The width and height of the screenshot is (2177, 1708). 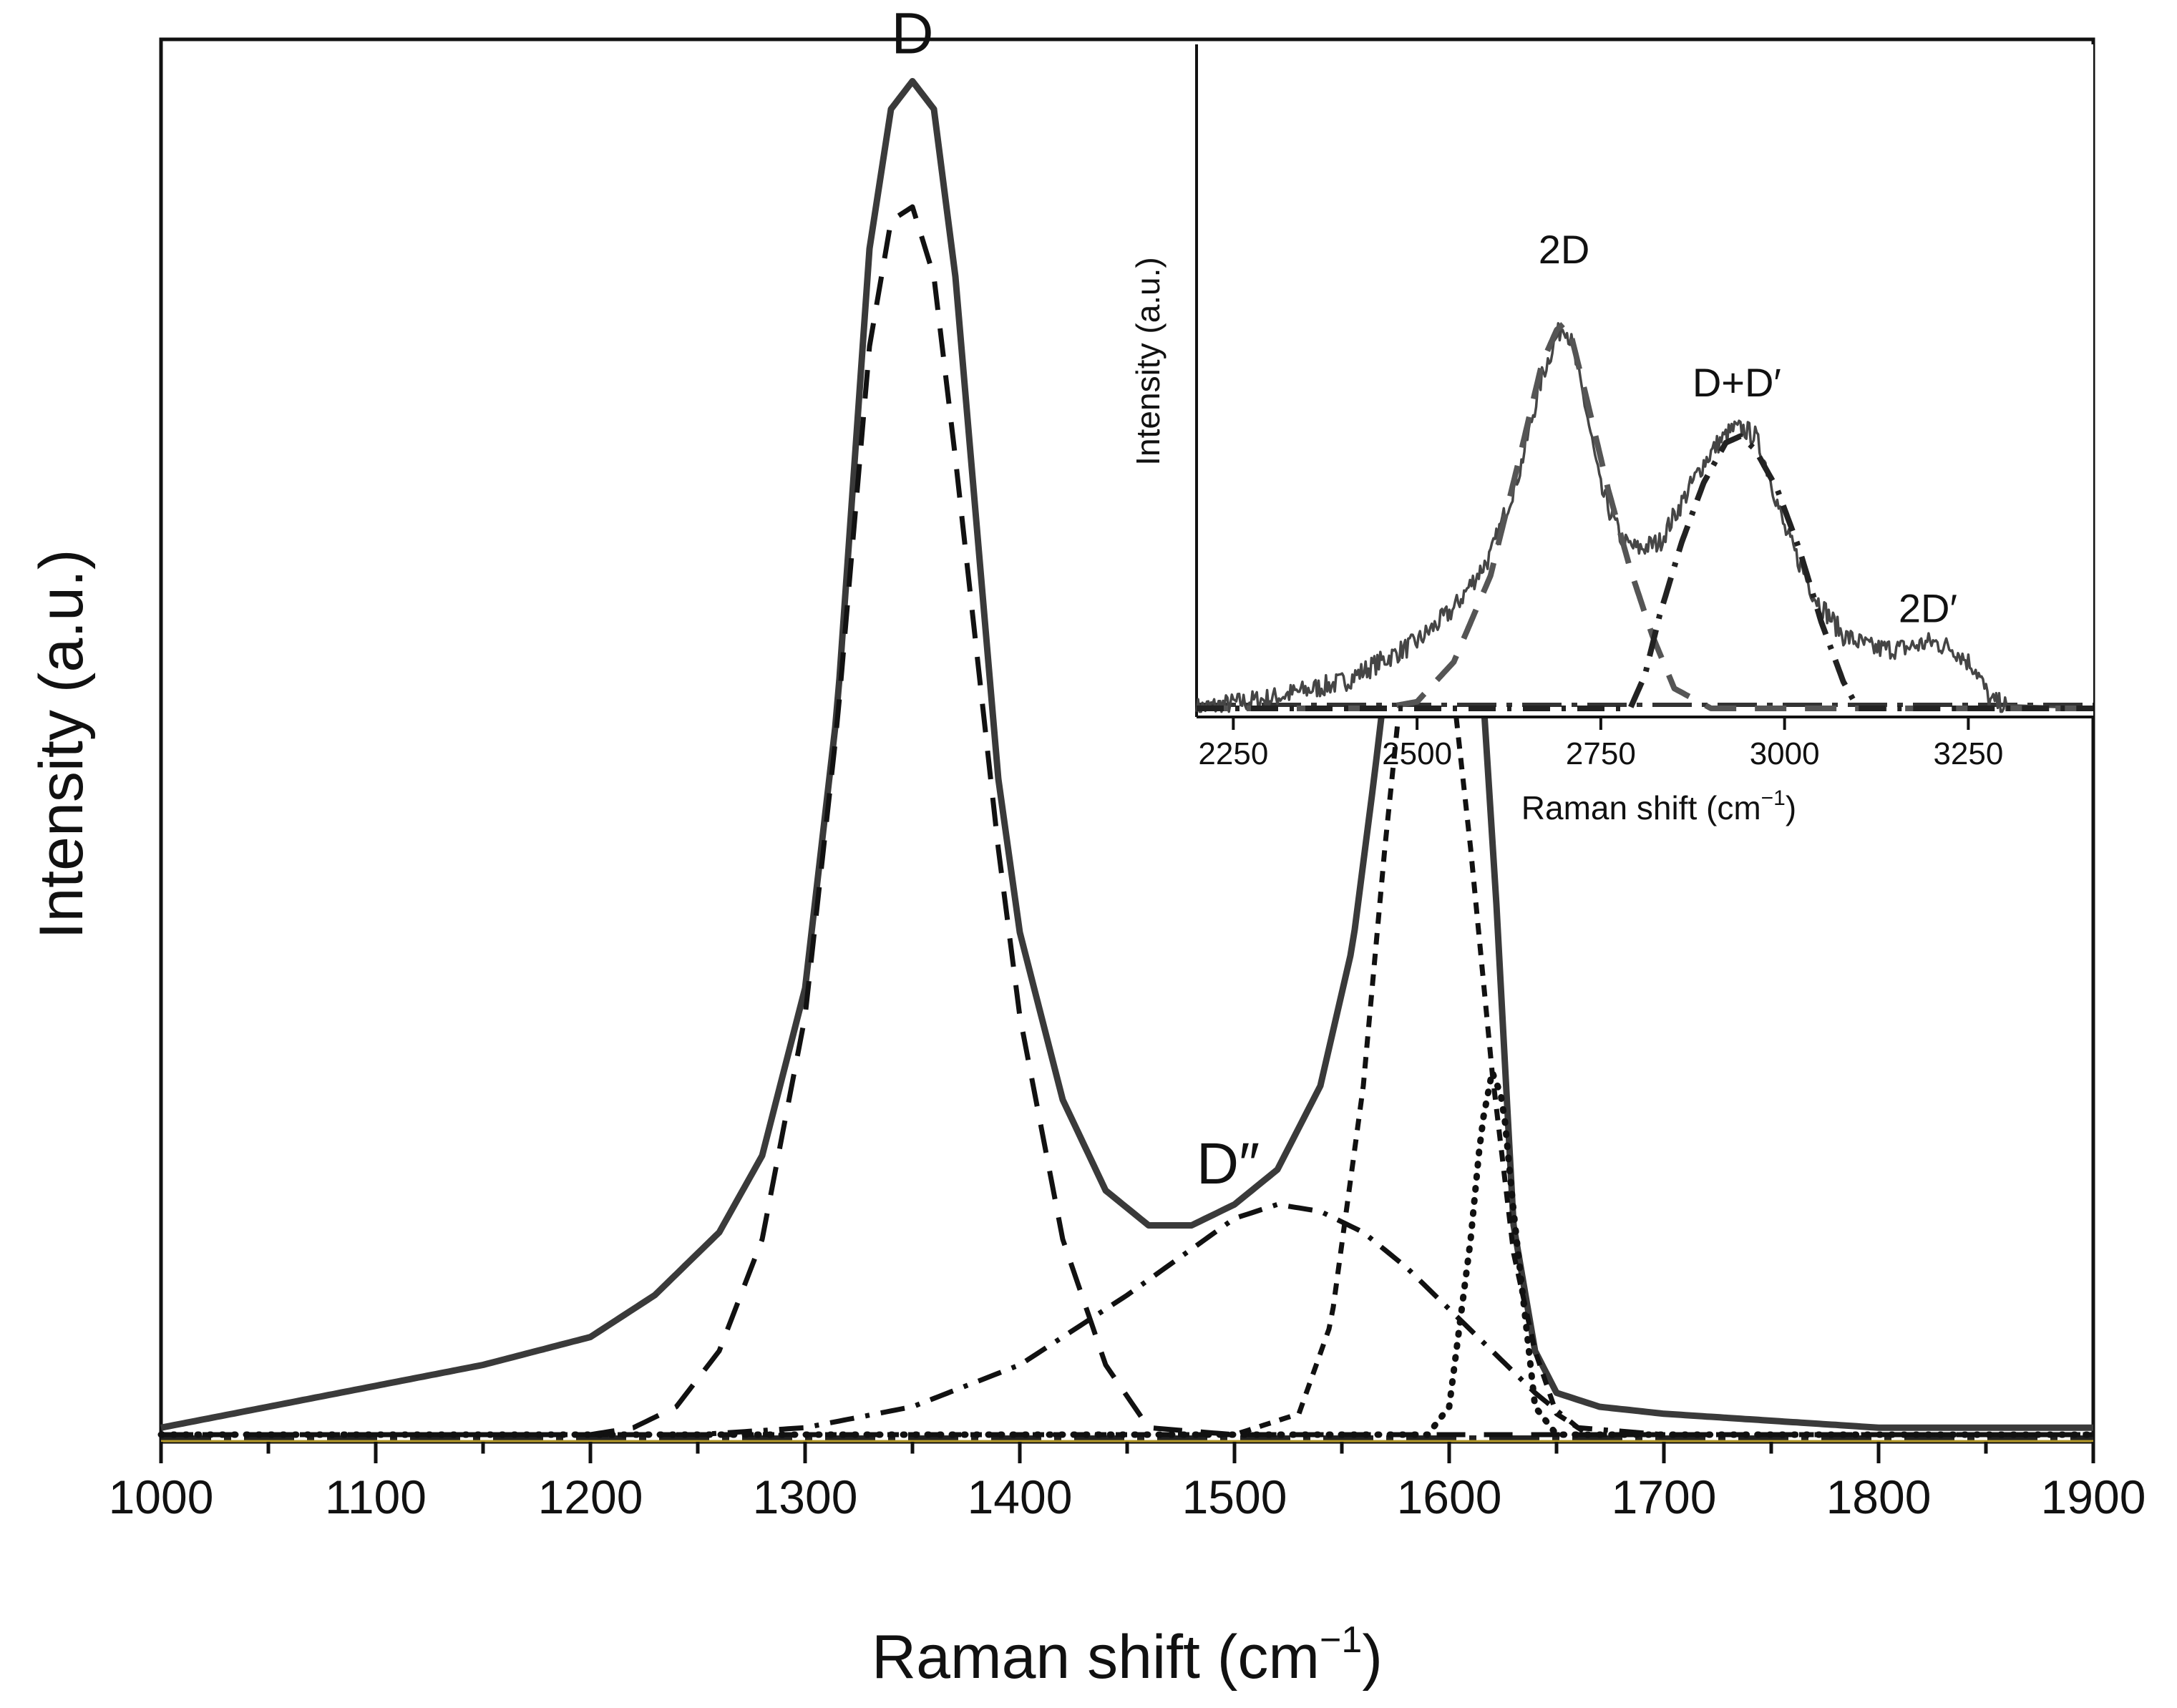 What do you see at coordinates (1233, 753) in the screenshot?
I see `inset-xtick-label: 2250` at bounding box center [1233, 753].